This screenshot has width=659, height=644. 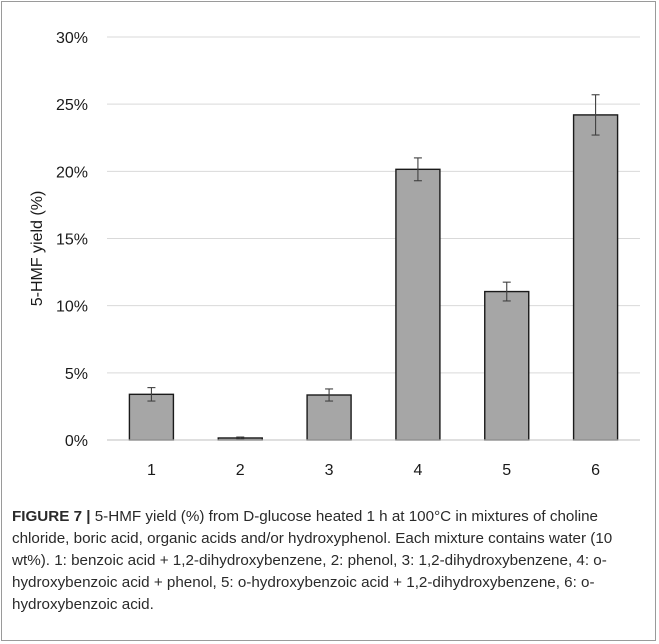 I want to click on x-tick-label: 3, so click(x=329, y=470).